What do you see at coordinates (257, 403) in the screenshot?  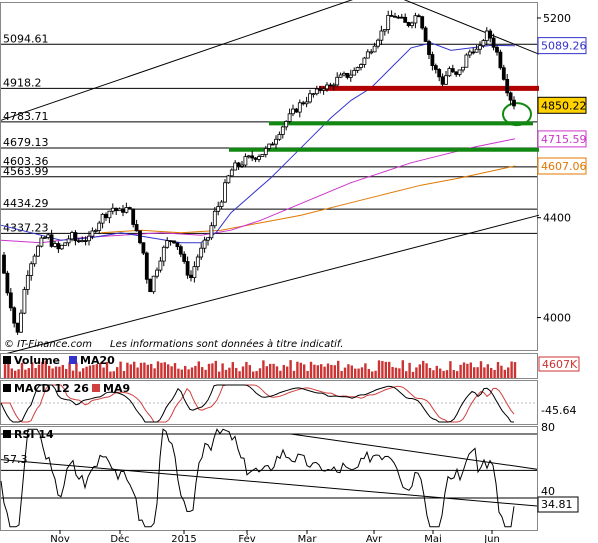 I see `macd-line` at bounding box center [257, 403].